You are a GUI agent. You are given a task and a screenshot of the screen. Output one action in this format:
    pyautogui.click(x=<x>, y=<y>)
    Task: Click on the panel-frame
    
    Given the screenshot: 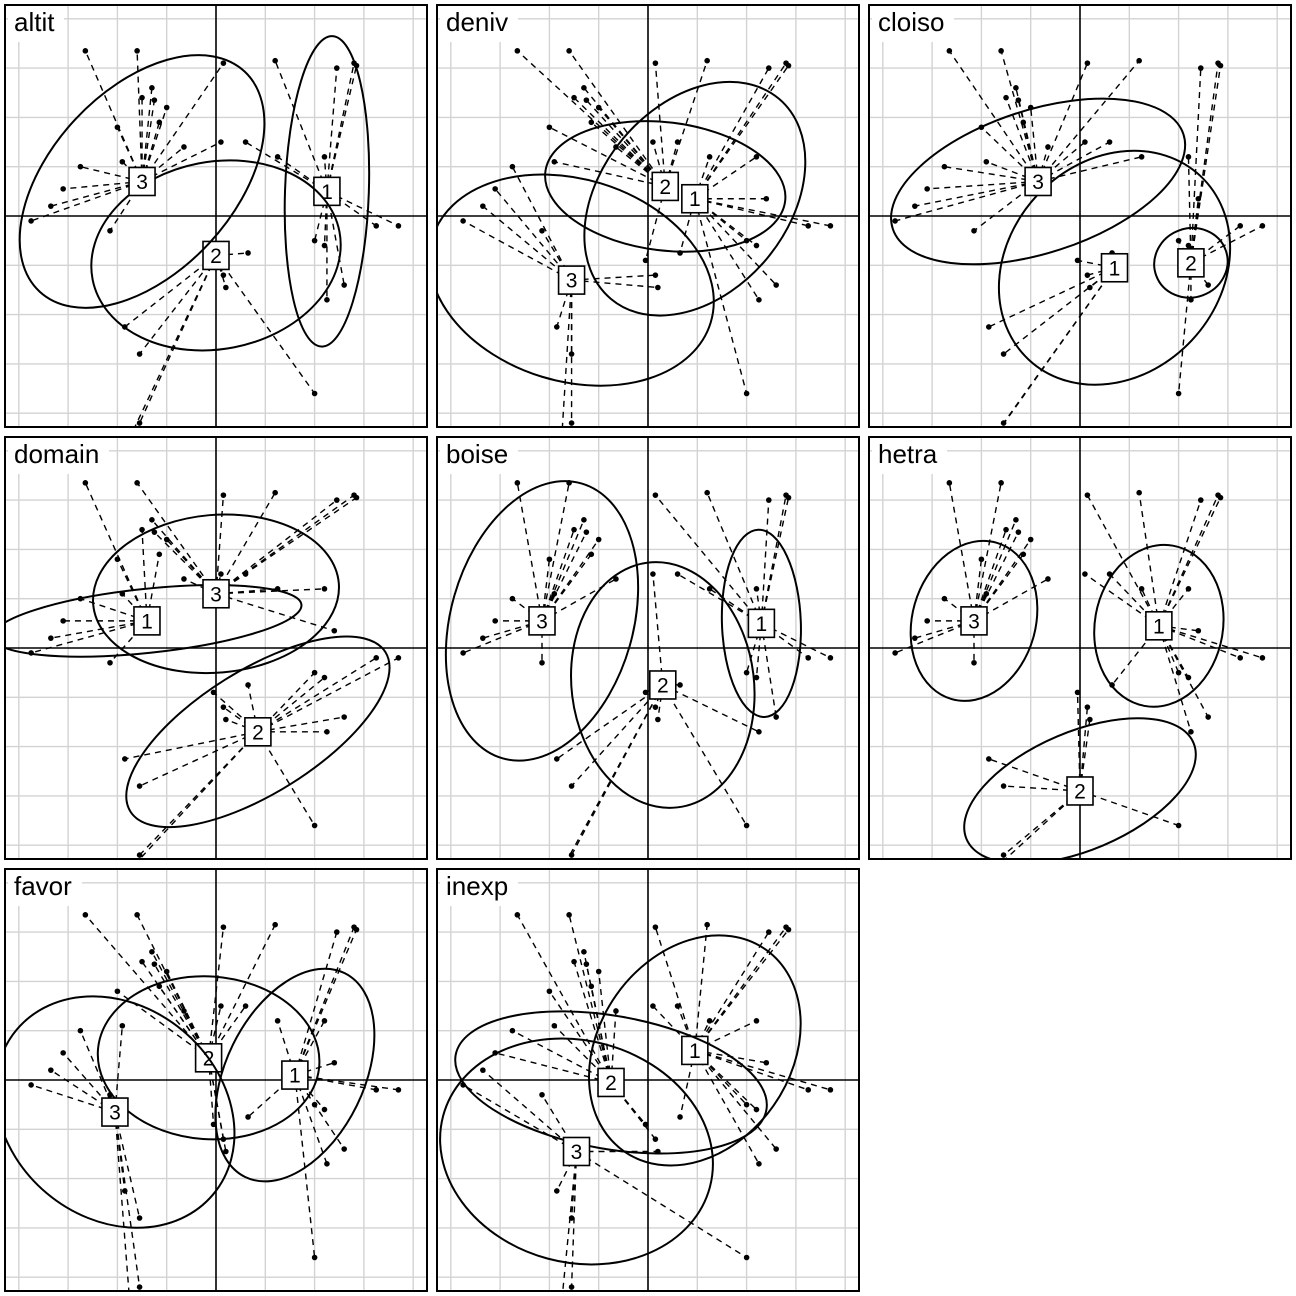 What is the action you would take?
    pyautogui.click(x=648, y=648)
    